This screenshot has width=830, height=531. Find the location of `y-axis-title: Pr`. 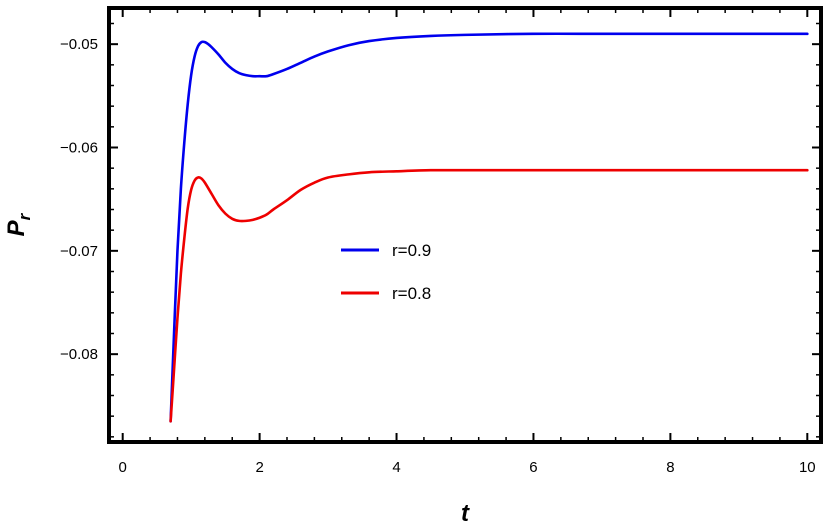

y-axis-title: Pr is located at coordinates (18, 224).